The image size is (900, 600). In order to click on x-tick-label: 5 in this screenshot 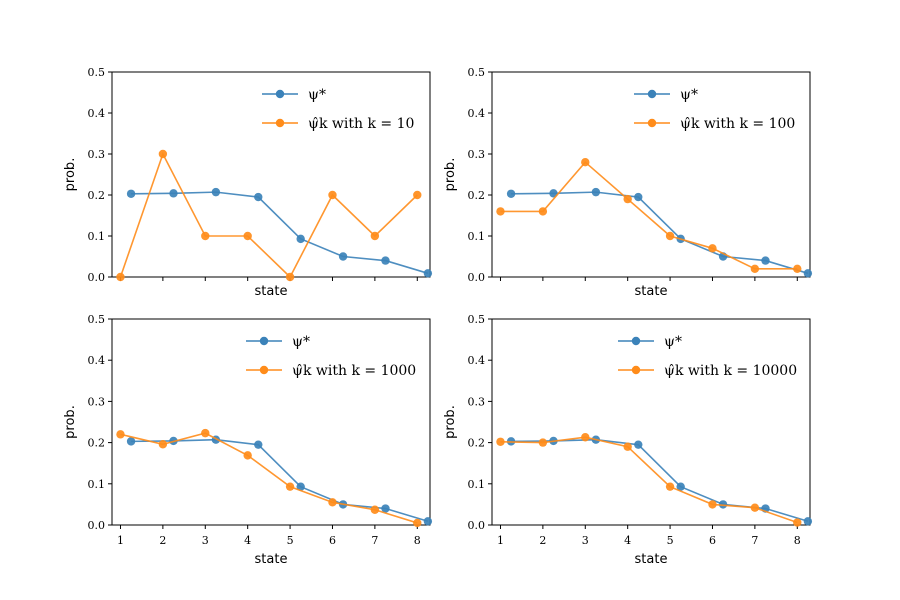, I will do `click(670, 540)`.